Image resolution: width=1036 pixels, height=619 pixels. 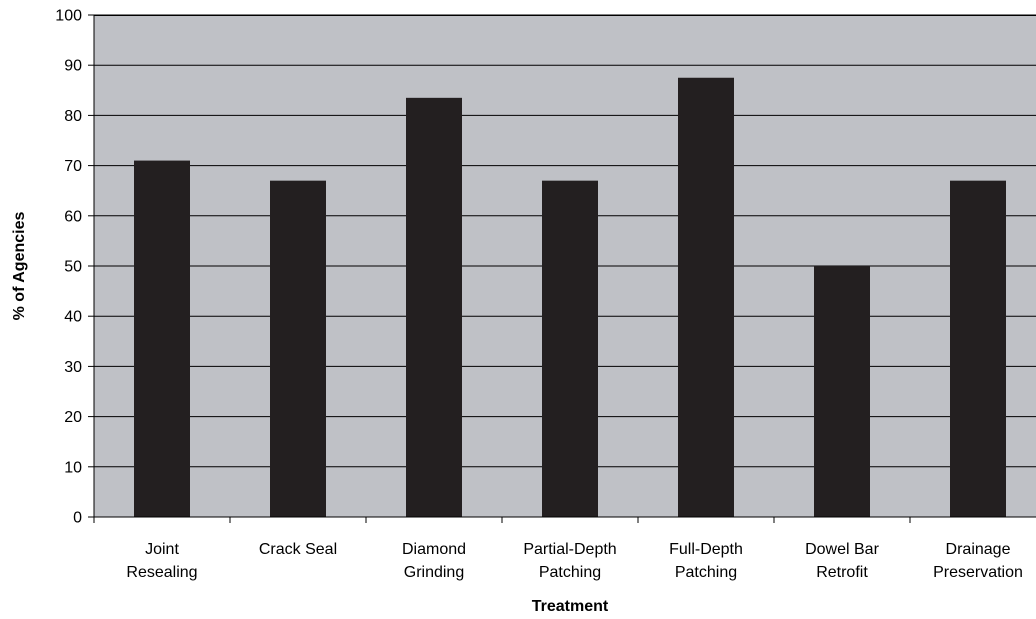 What do you see at coordinates (73, 216) in the screenshot?
I see `y-tick-label: 60` at bounding box center [73, 216].